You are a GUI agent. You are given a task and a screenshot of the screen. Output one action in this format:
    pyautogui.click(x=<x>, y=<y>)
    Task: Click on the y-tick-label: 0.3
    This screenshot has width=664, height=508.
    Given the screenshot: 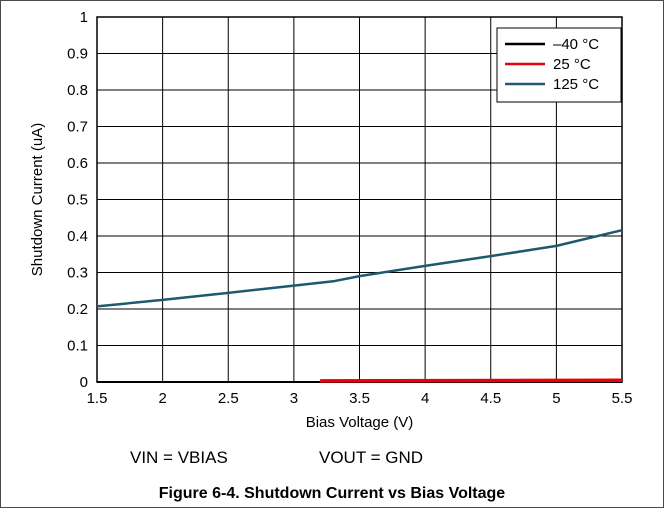 What is the action you would take?
    pyautogui.click(x=77, y=273)
    